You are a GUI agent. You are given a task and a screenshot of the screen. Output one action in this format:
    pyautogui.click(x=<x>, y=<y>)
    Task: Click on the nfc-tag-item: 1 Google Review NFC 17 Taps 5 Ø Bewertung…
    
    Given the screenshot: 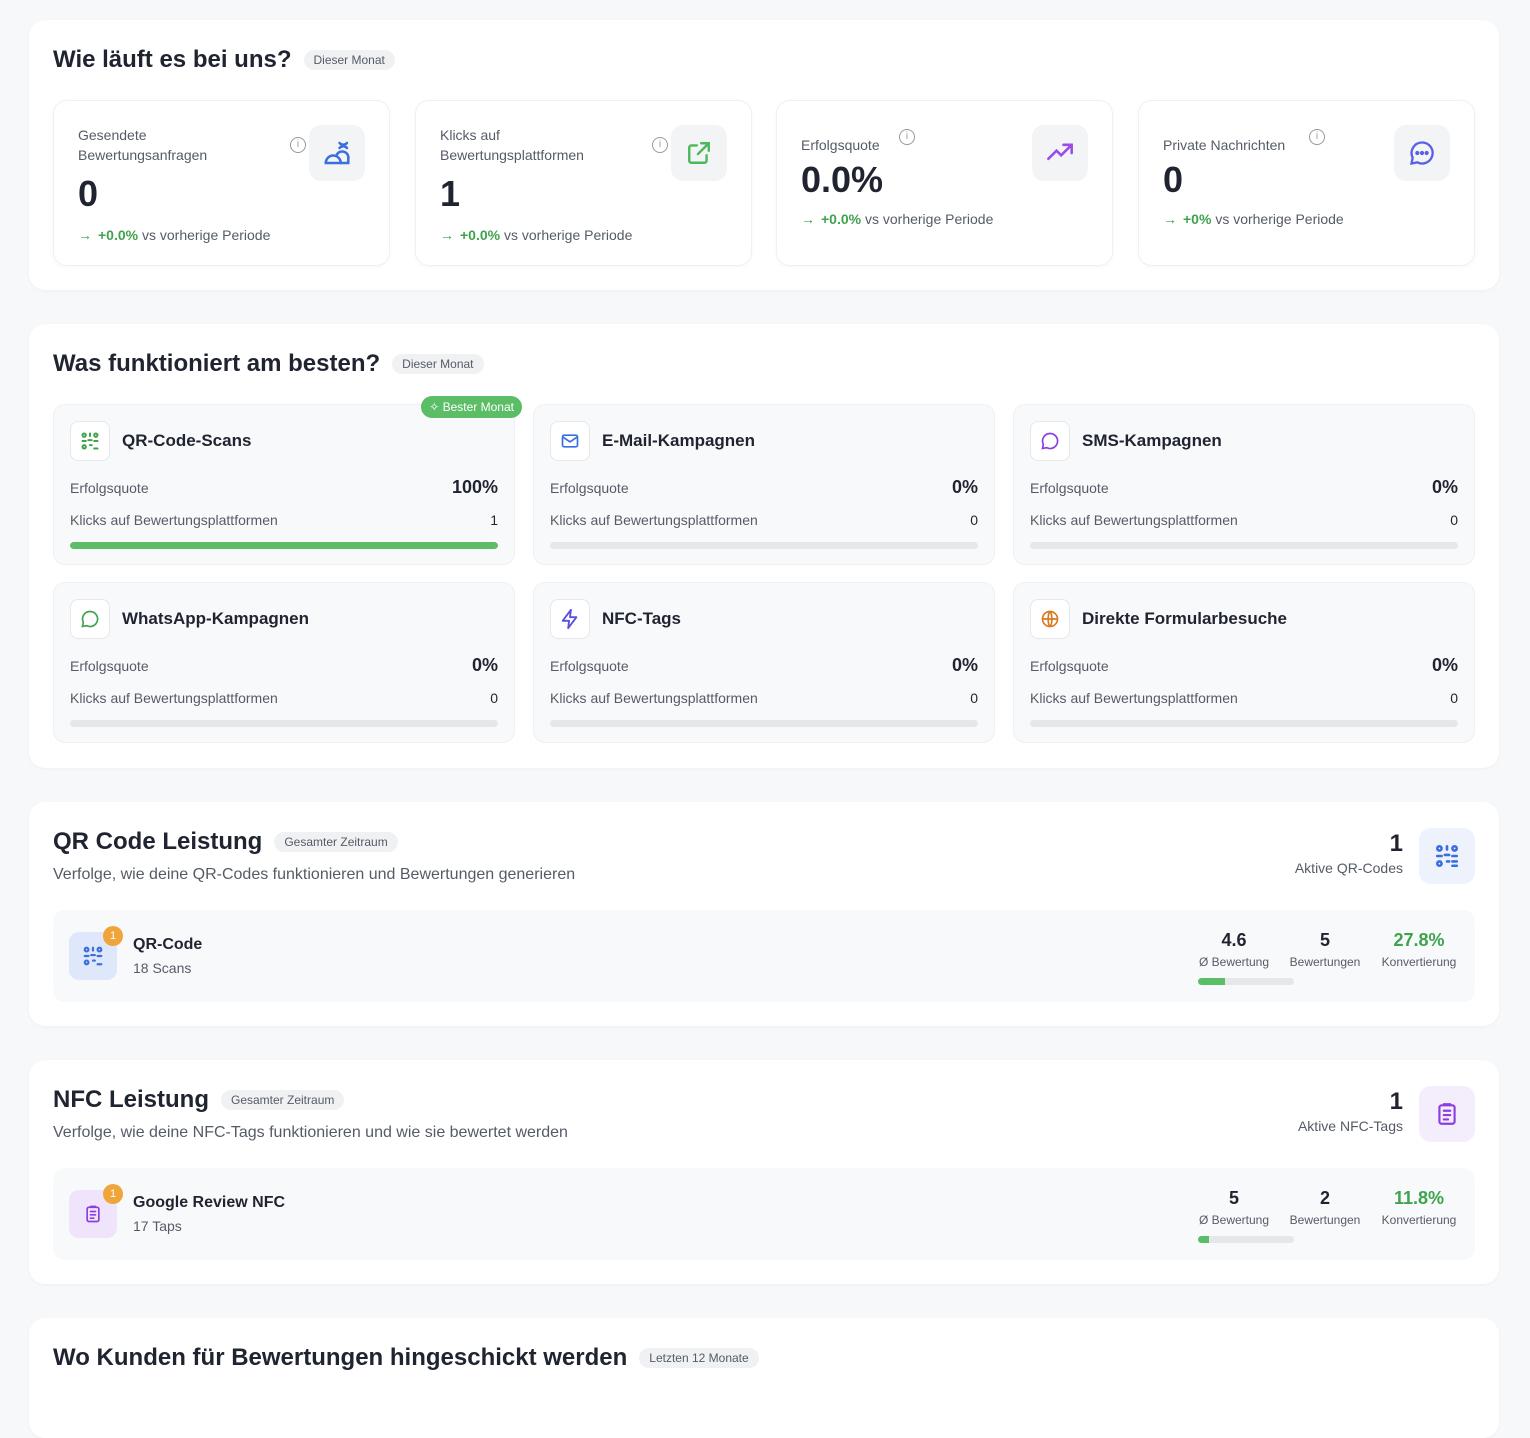 What is the action you would take?
    pyautogui.click(x=764, y=1214)
    